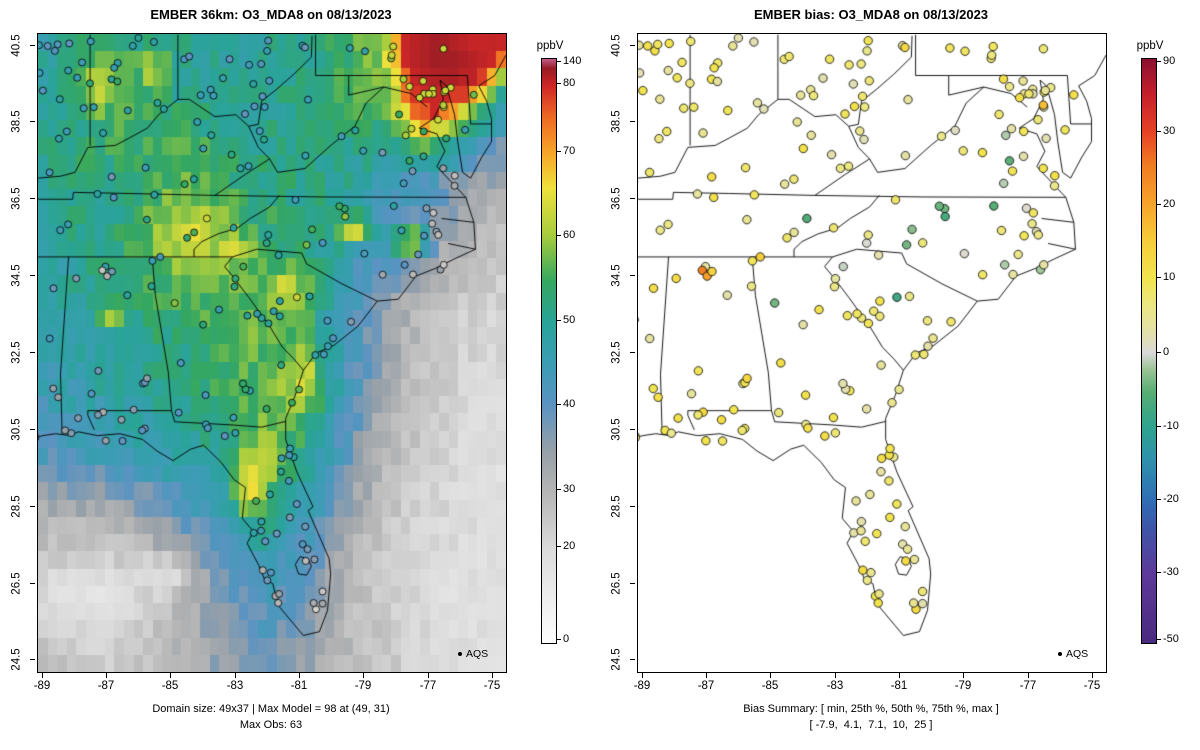 Image resolution: width=1200 pixels, height=750 pixels. I want to click on x-tick-label: -79, so click(363, 686).